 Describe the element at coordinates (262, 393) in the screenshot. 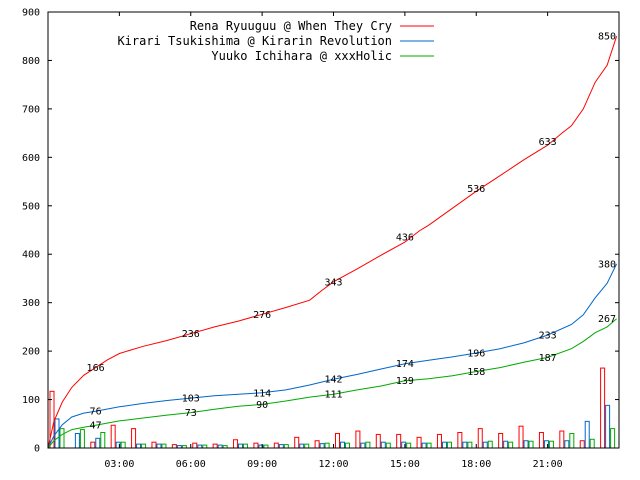

I see `value-label: 114` at that location.